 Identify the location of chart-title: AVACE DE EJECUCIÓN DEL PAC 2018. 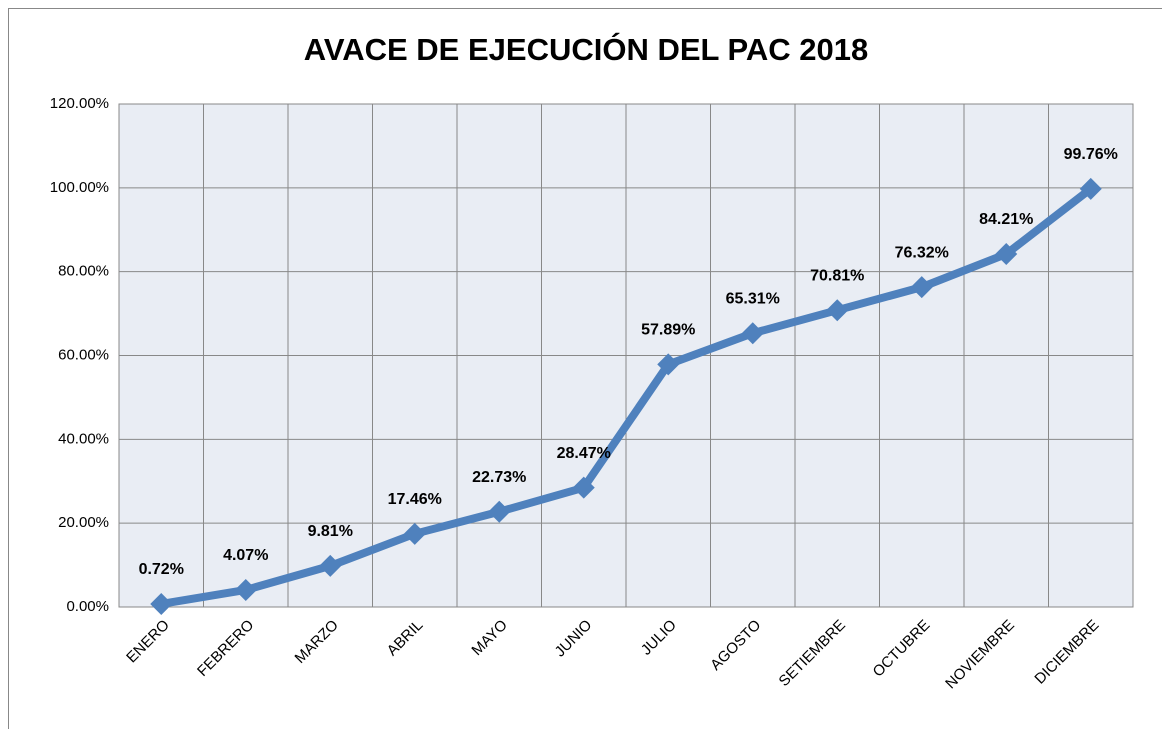
(586, 49).